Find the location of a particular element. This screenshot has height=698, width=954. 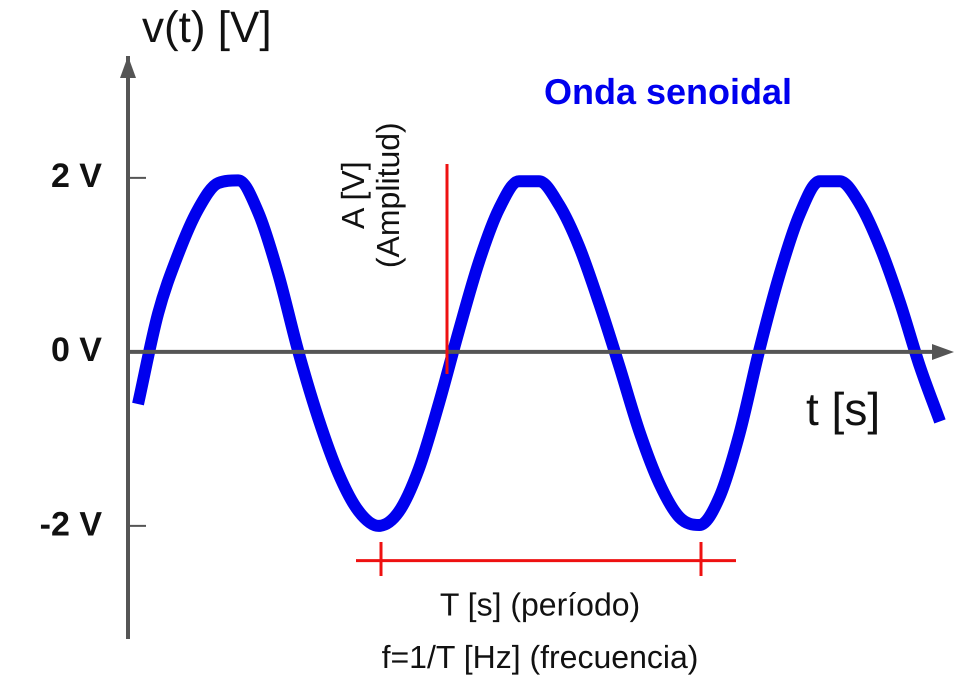

annotation: A [V] (Amplitud) is located at coordinates (370, 195).